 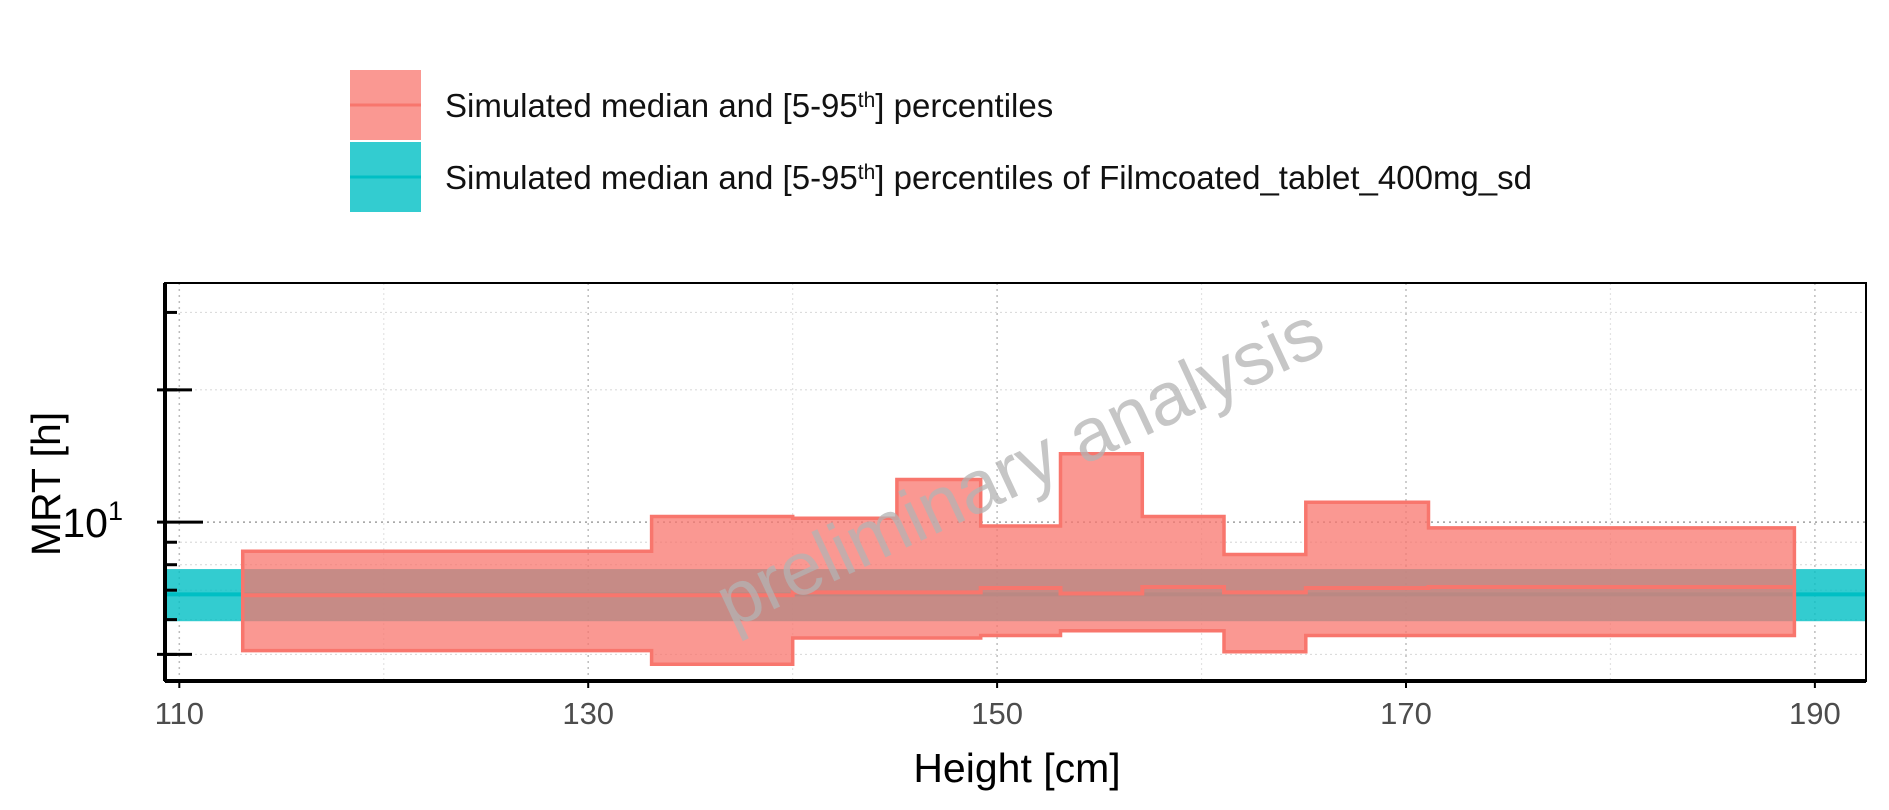 What do you see at coordinates (179, 713) in the screenshot?
I see `x-tick-label: 110` at bounding box center [179, 713].